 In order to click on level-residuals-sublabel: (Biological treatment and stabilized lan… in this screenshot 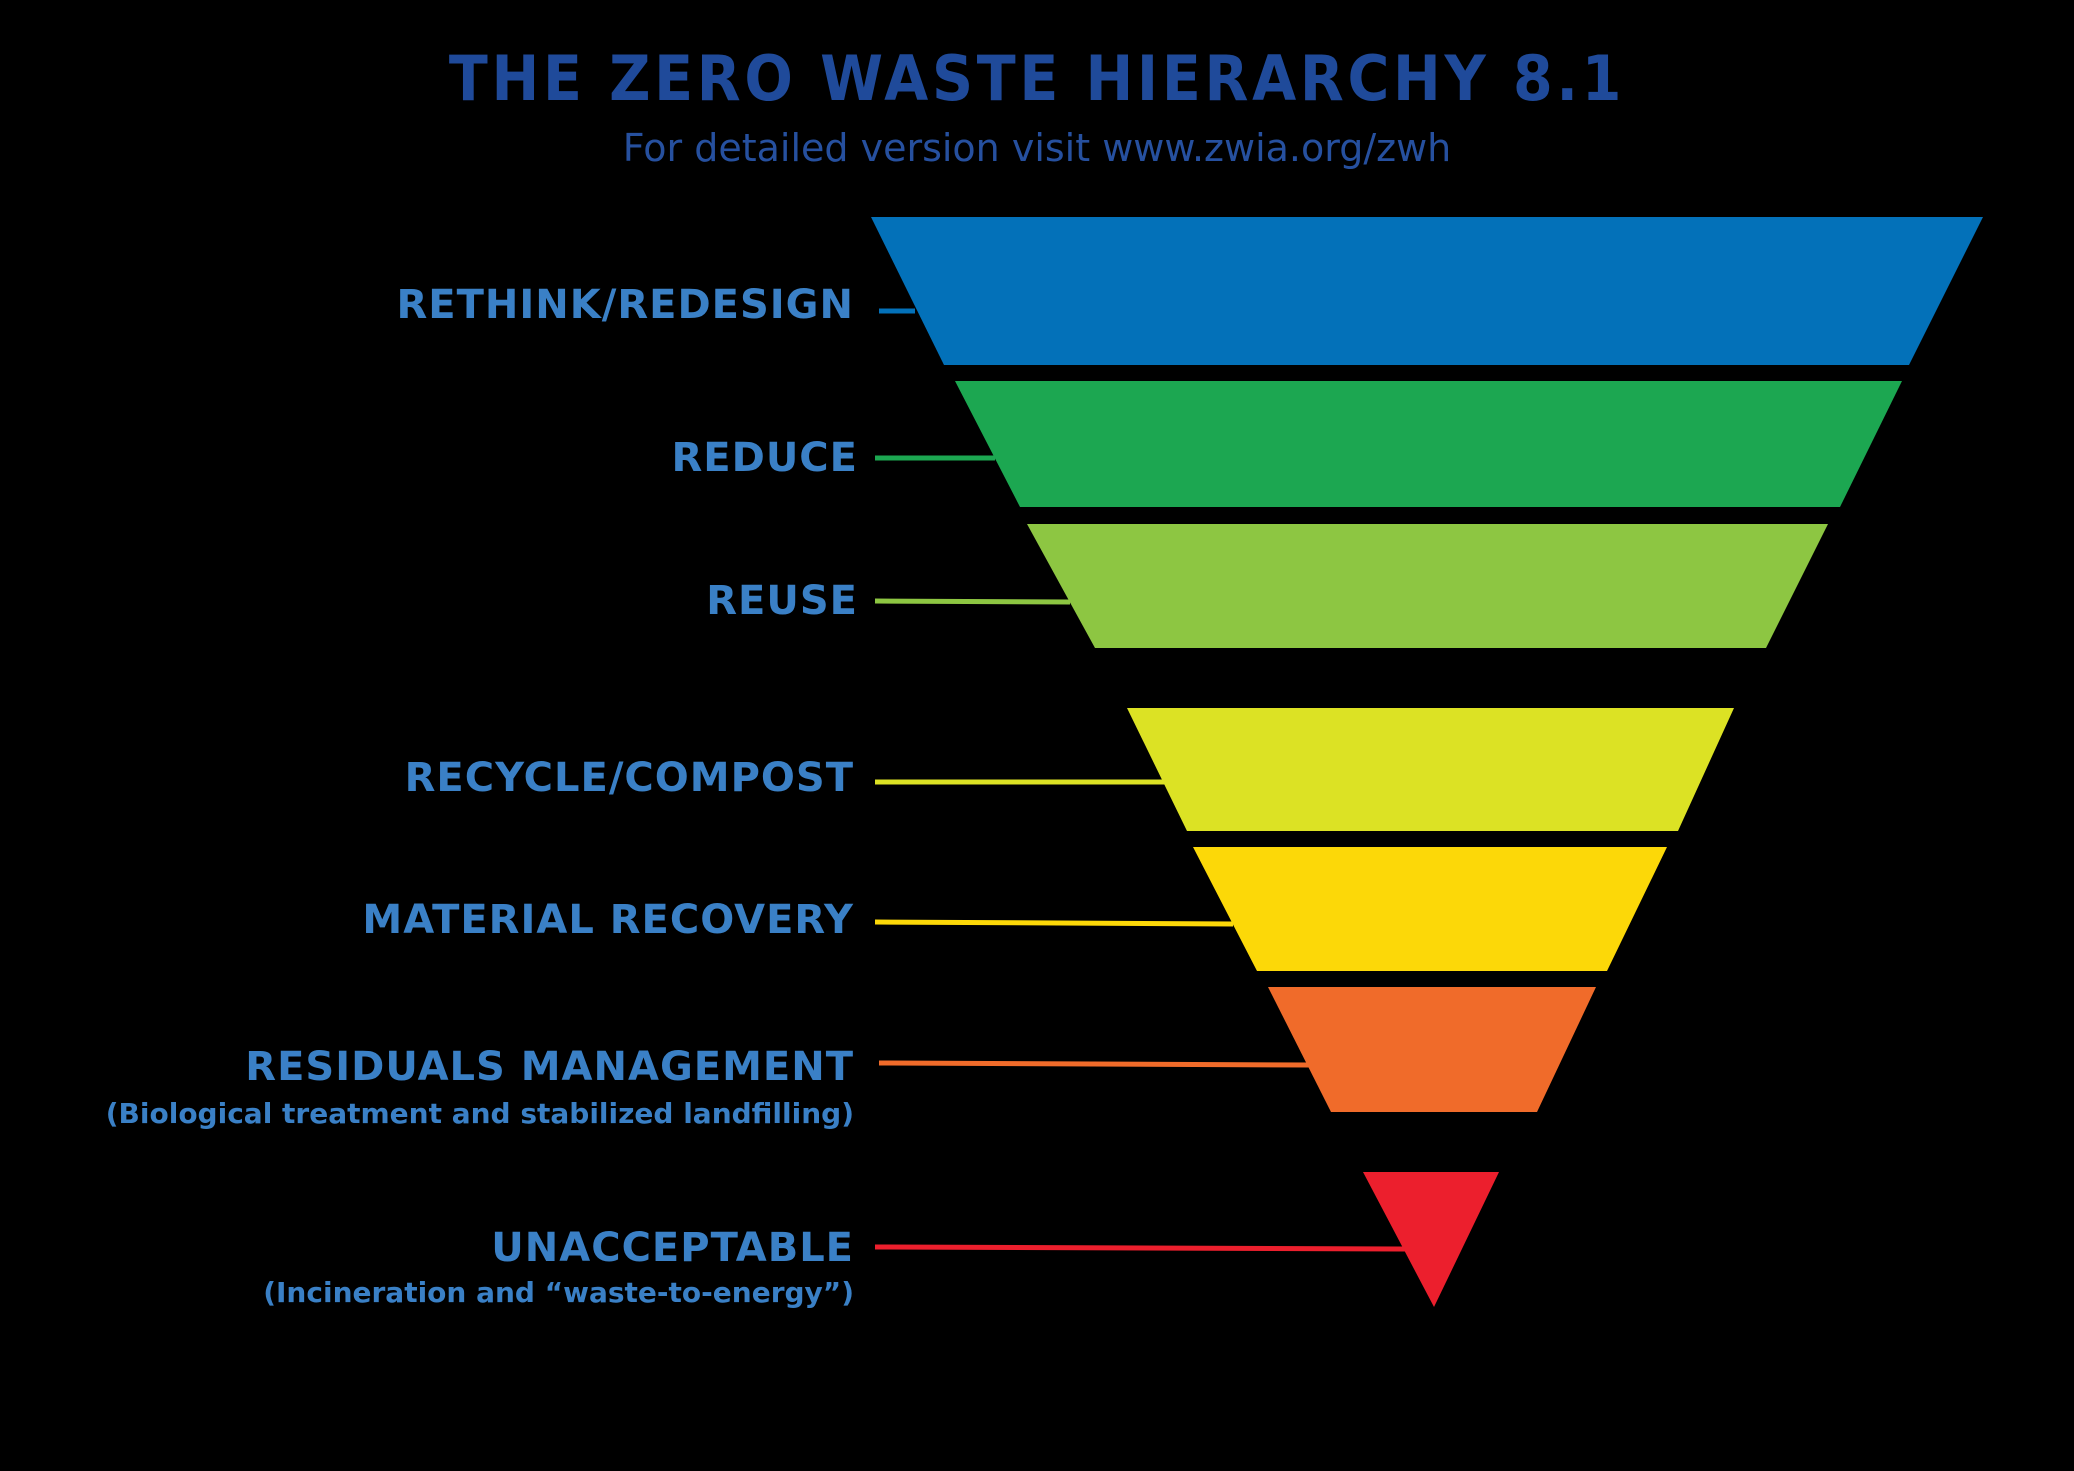, I will do `click(479, 1113)`.